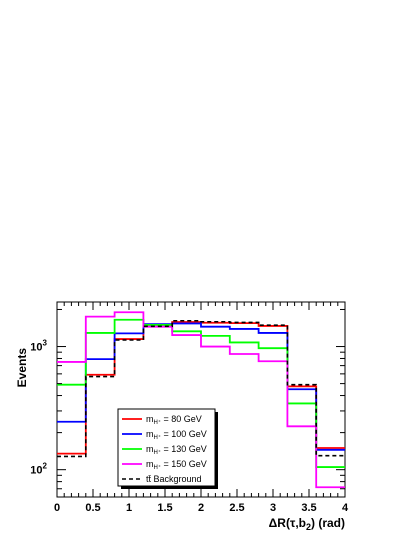 Image resolution: width=415 pixels, height=537 pixels. What do you see at coordinates (201, 508) in the screenshot?
I see `x-tick-label: 2` at bounding box center [201, 508].